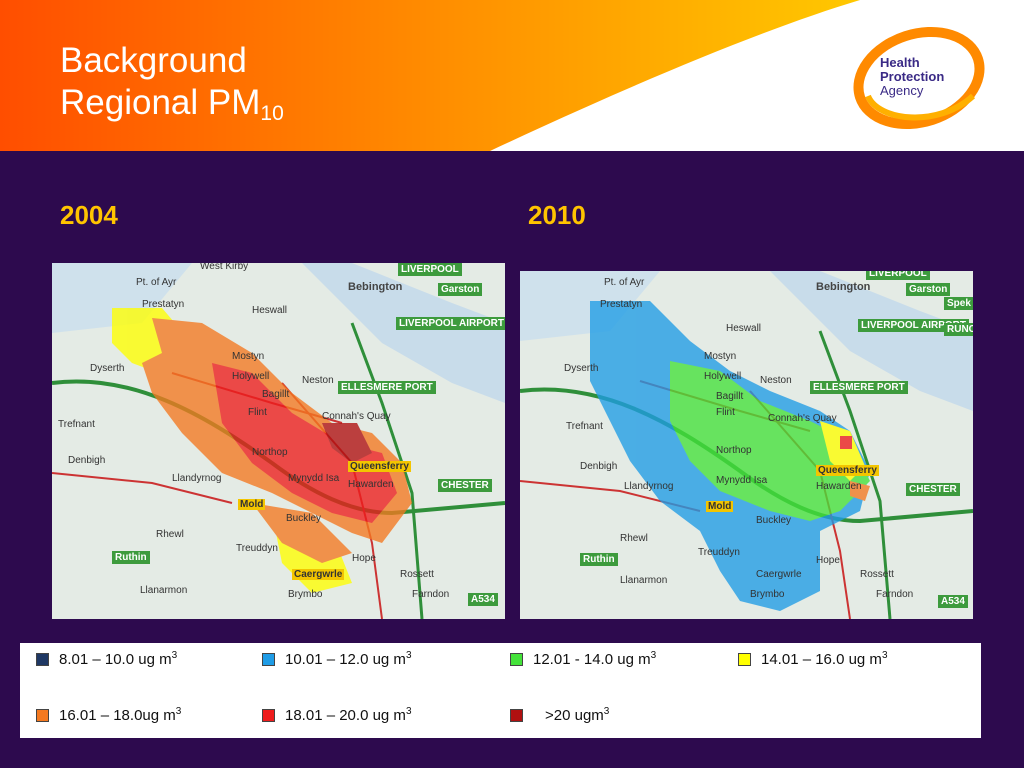  Describe the element at coordinates (912, 76) in the screenshot. I see `hpa-logo-text: Health Protection Agency` at that location.